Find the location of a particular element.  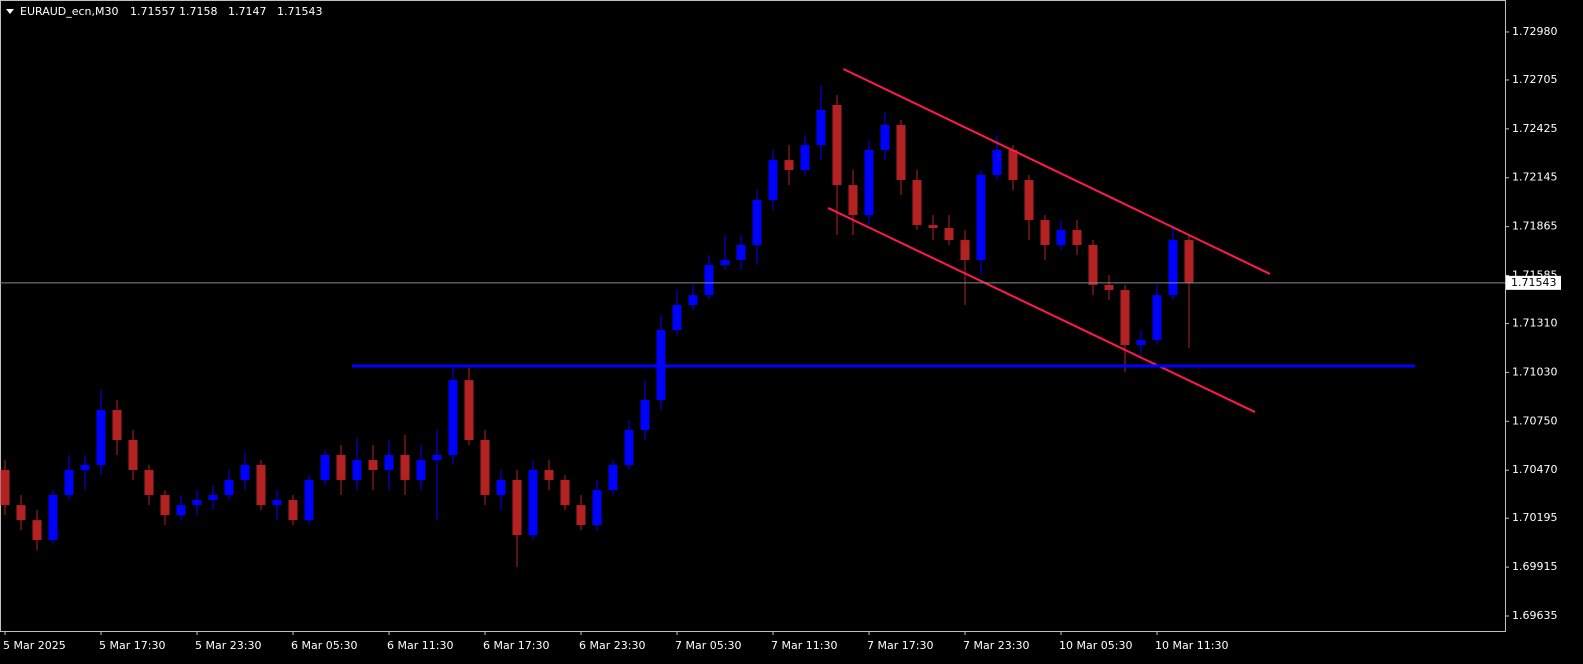

price-label: 1.71543 is located at coordinates (1534, 282).